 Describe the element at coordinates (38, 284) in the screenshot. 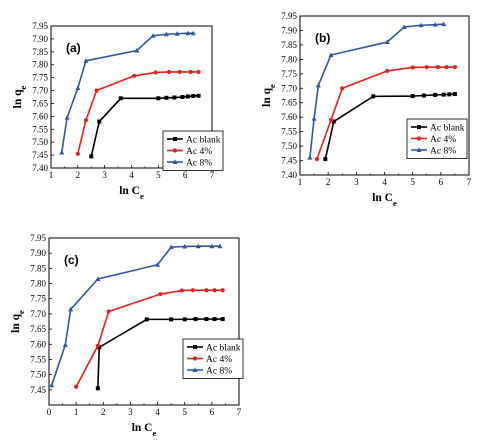

I see `y-tick-label: 7.80` at that location.